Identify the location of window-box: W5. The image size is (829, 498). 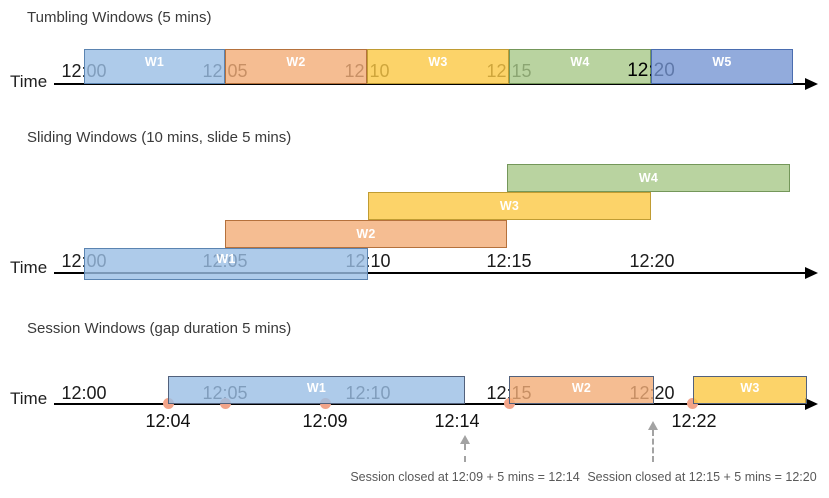
(722, 66).